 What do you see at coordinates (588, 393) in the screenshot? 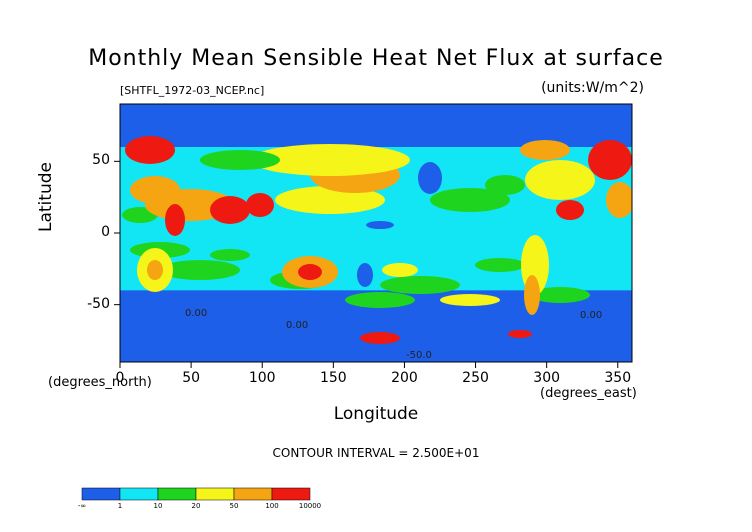
I see `x-unit-label: (degrees_east)` at bounding box center [588, 393].